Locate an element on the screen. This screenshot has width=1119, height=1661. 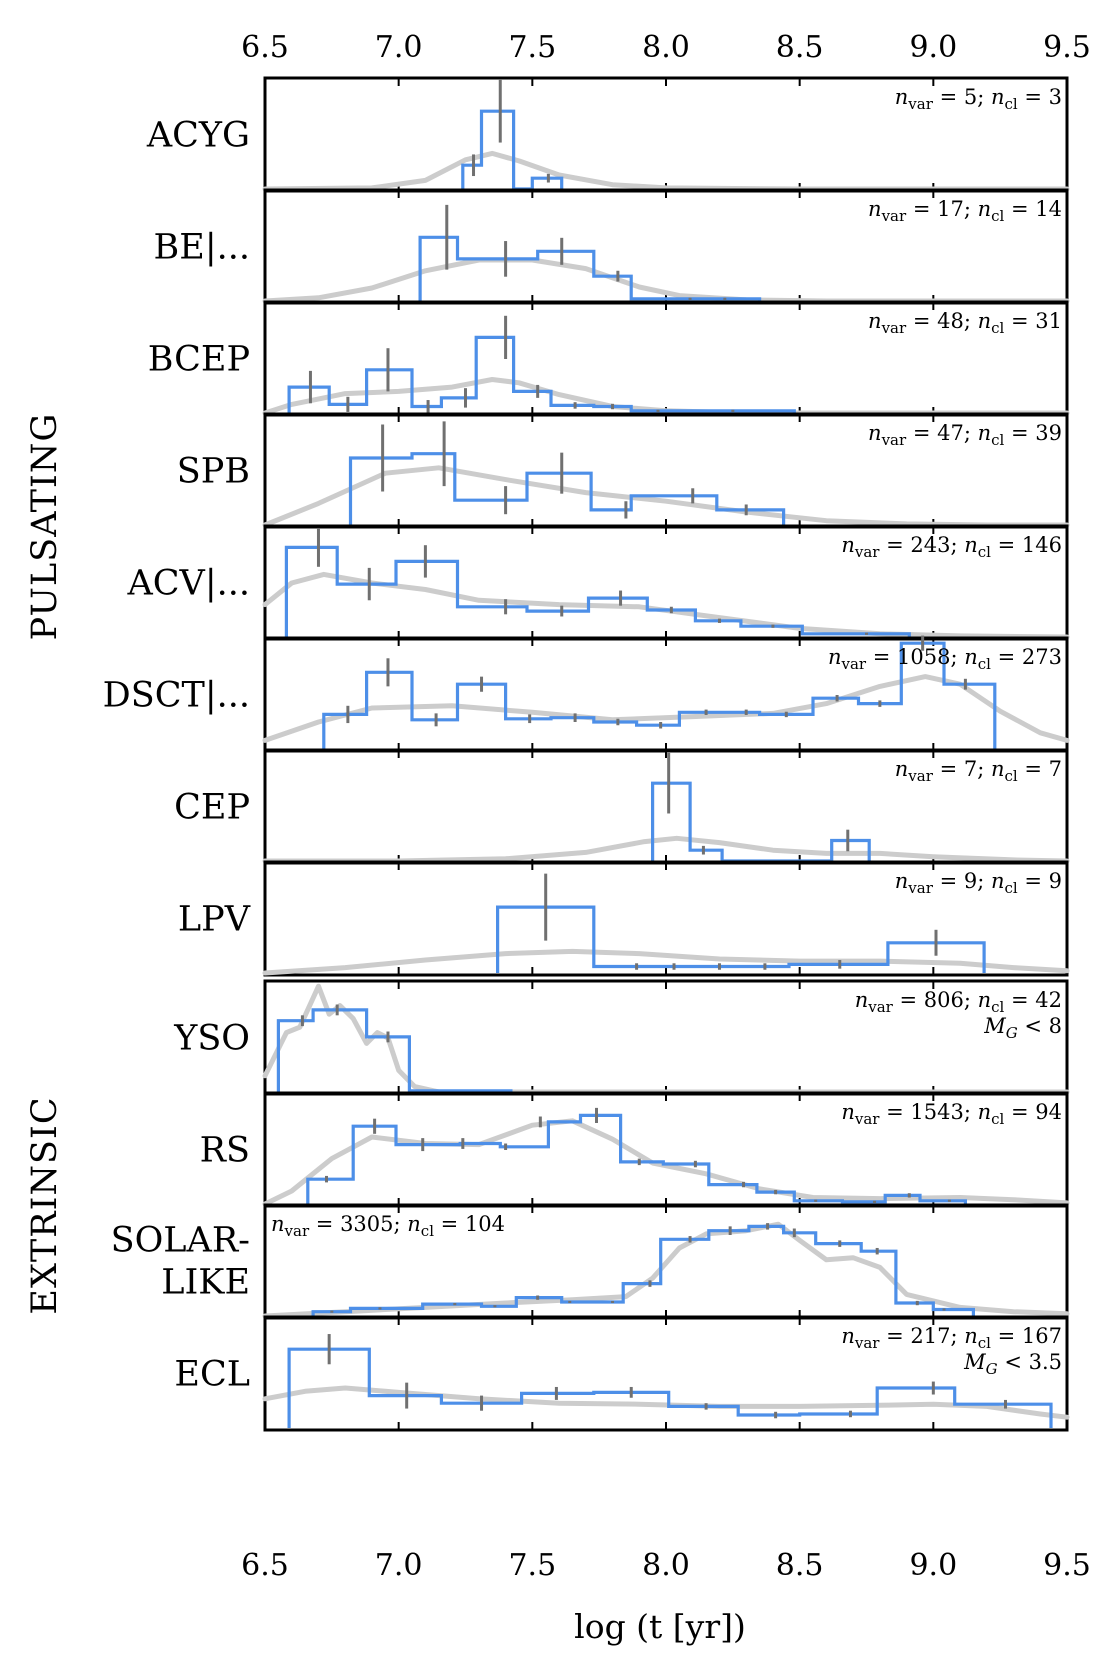
panel-dsct: DSCT|... nvar = 1058; ncl = 273 is located at coordinates (586, 694).